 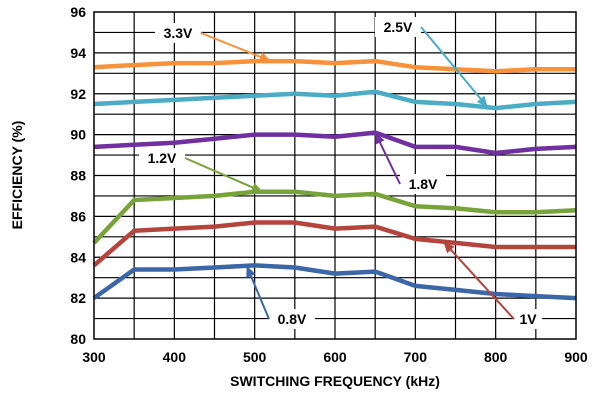 What do you see at coordinates (78, 298) in the screenshot?
I see `y-tick-label: 82` at bounding box center [78, 298].